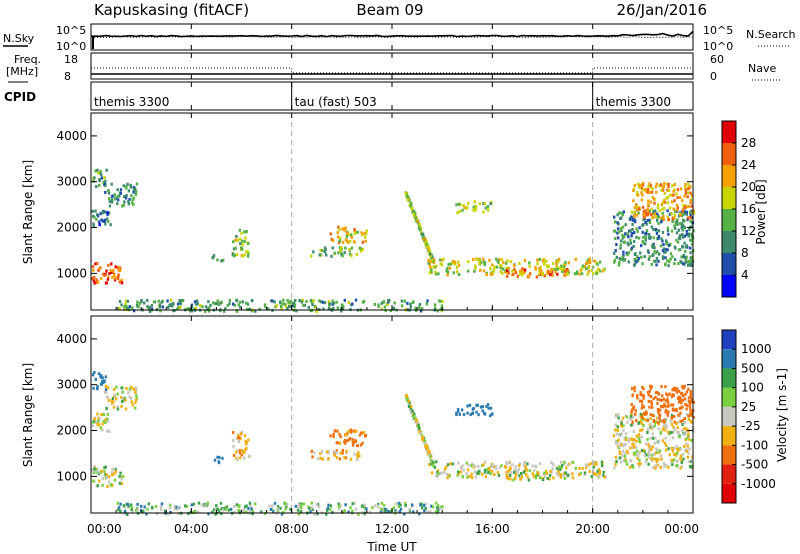 This screenshot has width=800, height=554. I want to click on yaxis-tick-label: 4000, so click(71, 339).